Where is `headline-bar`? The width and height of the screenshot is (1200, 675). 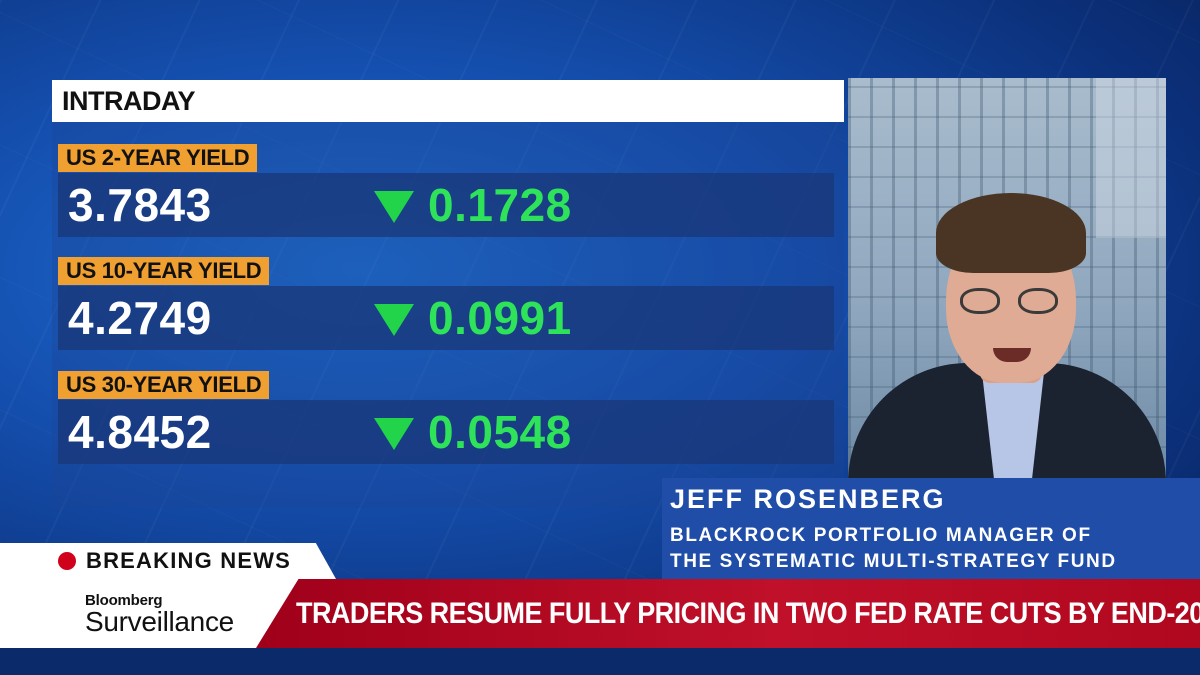 headline-bar is located at coordinates (728, 613).